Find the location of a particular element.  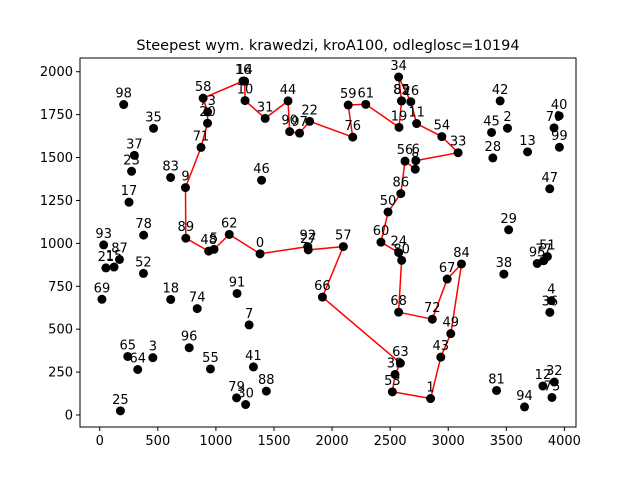

y-tick-label: 500 is located at coordinates (60, 330).